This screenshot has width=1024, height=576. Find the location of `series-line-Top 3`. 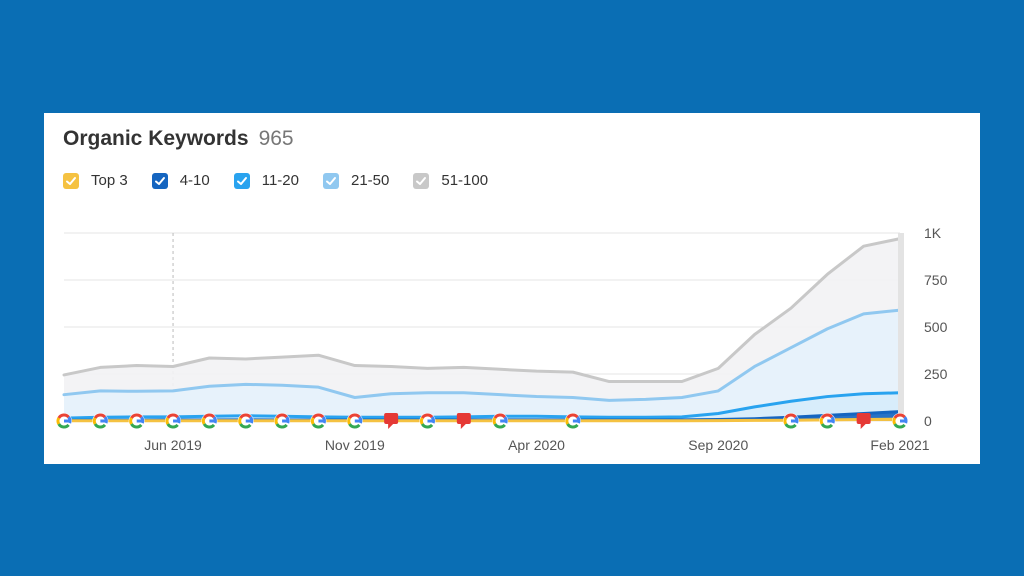

series-line-Top 3 is located at coordinates (482, 420).